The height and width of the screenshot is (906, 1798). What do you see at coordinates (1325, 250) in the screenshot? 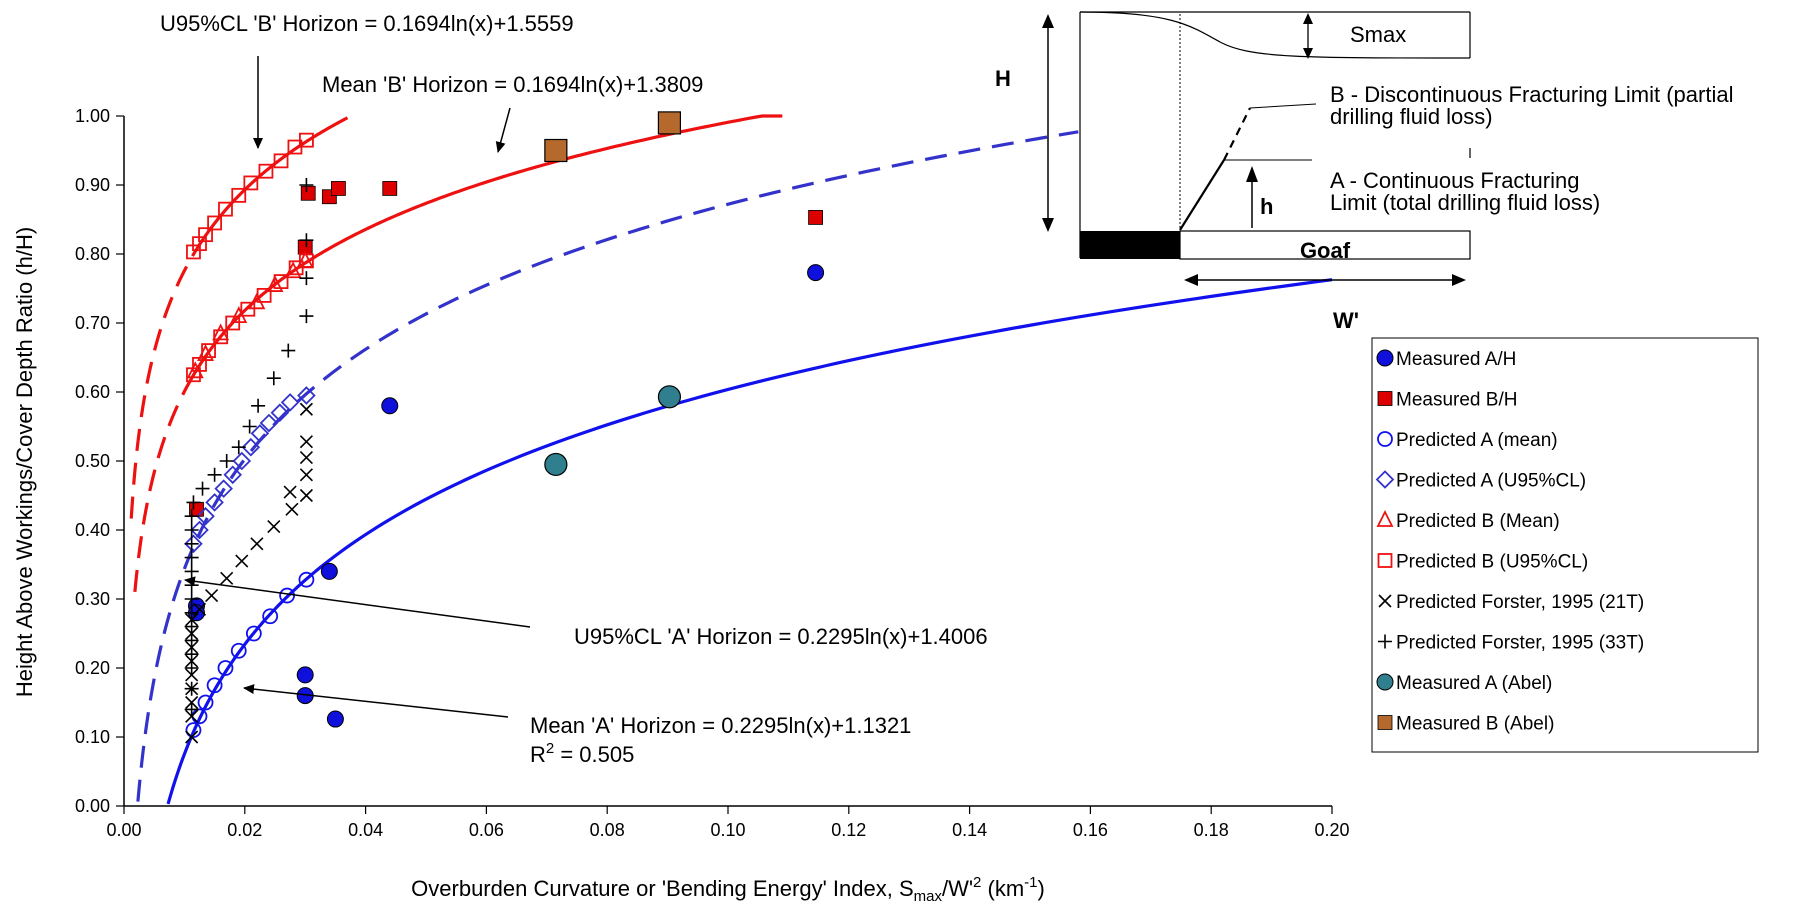
I see `diagram-goaf-label: Goaf` at bounding box center [1325, 250].